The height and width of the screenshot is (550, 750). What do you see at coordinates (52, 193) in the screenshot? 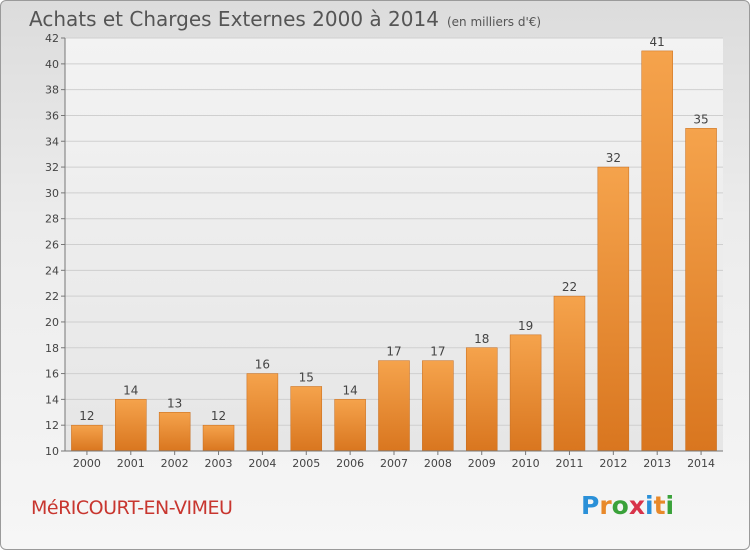
I see `y-tick-label: 30` at bounding box center [52, 193].